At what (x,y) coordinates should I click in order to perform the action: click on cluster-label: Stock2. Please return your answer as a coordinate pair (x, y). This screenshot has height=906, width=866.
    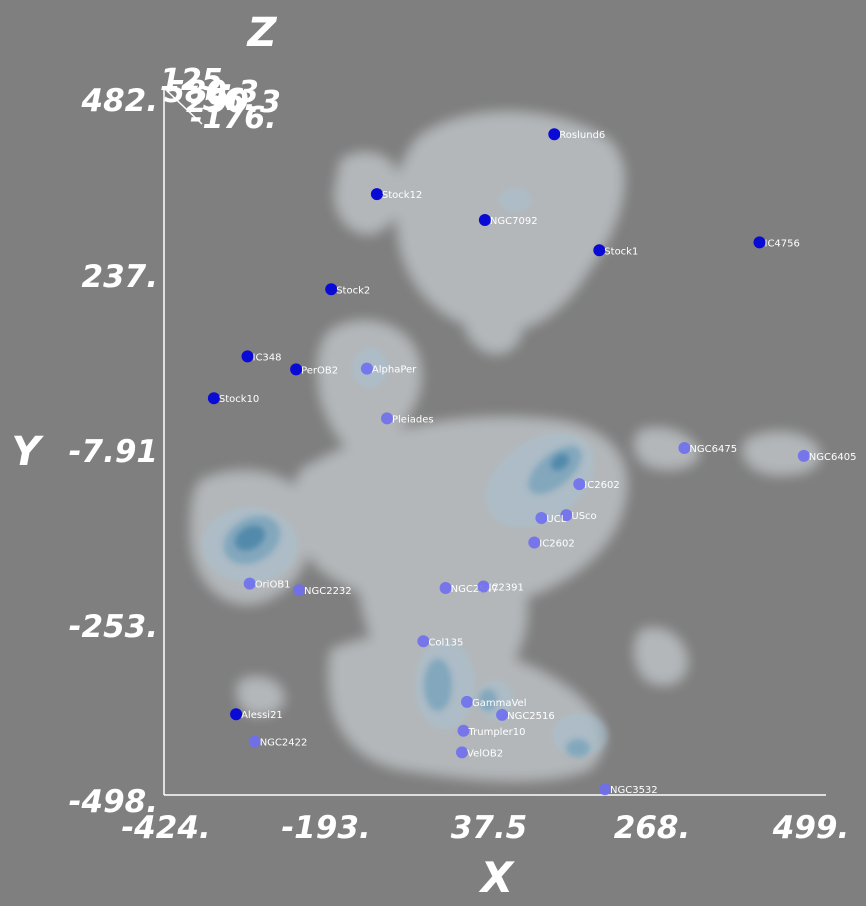
    Looking at the image, I should click on (353, 290).